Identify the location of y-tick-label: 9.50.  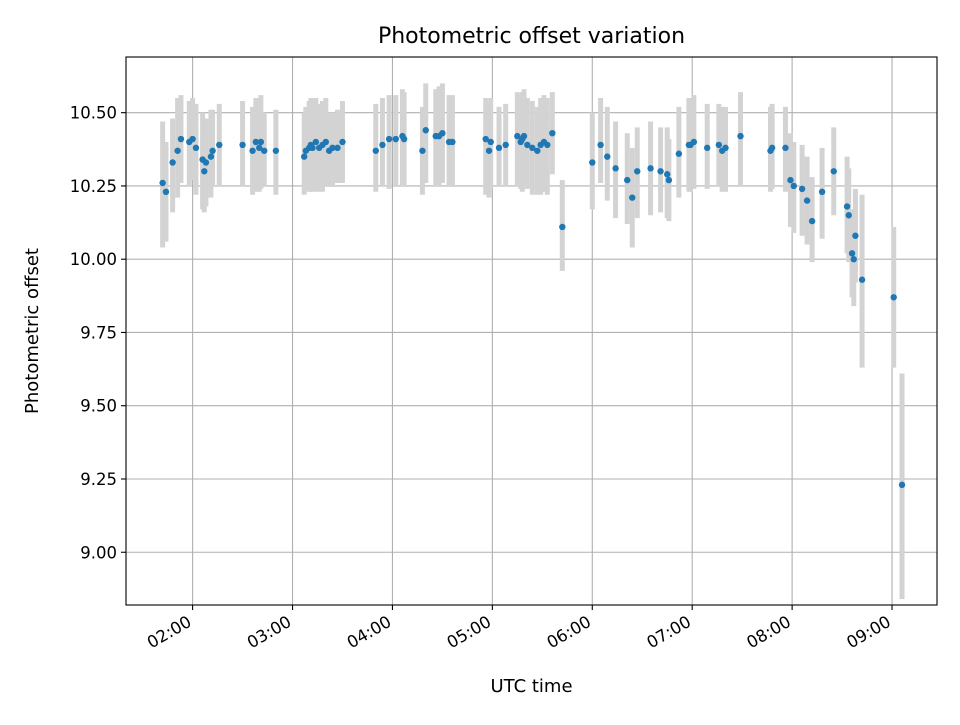
(98, 406).